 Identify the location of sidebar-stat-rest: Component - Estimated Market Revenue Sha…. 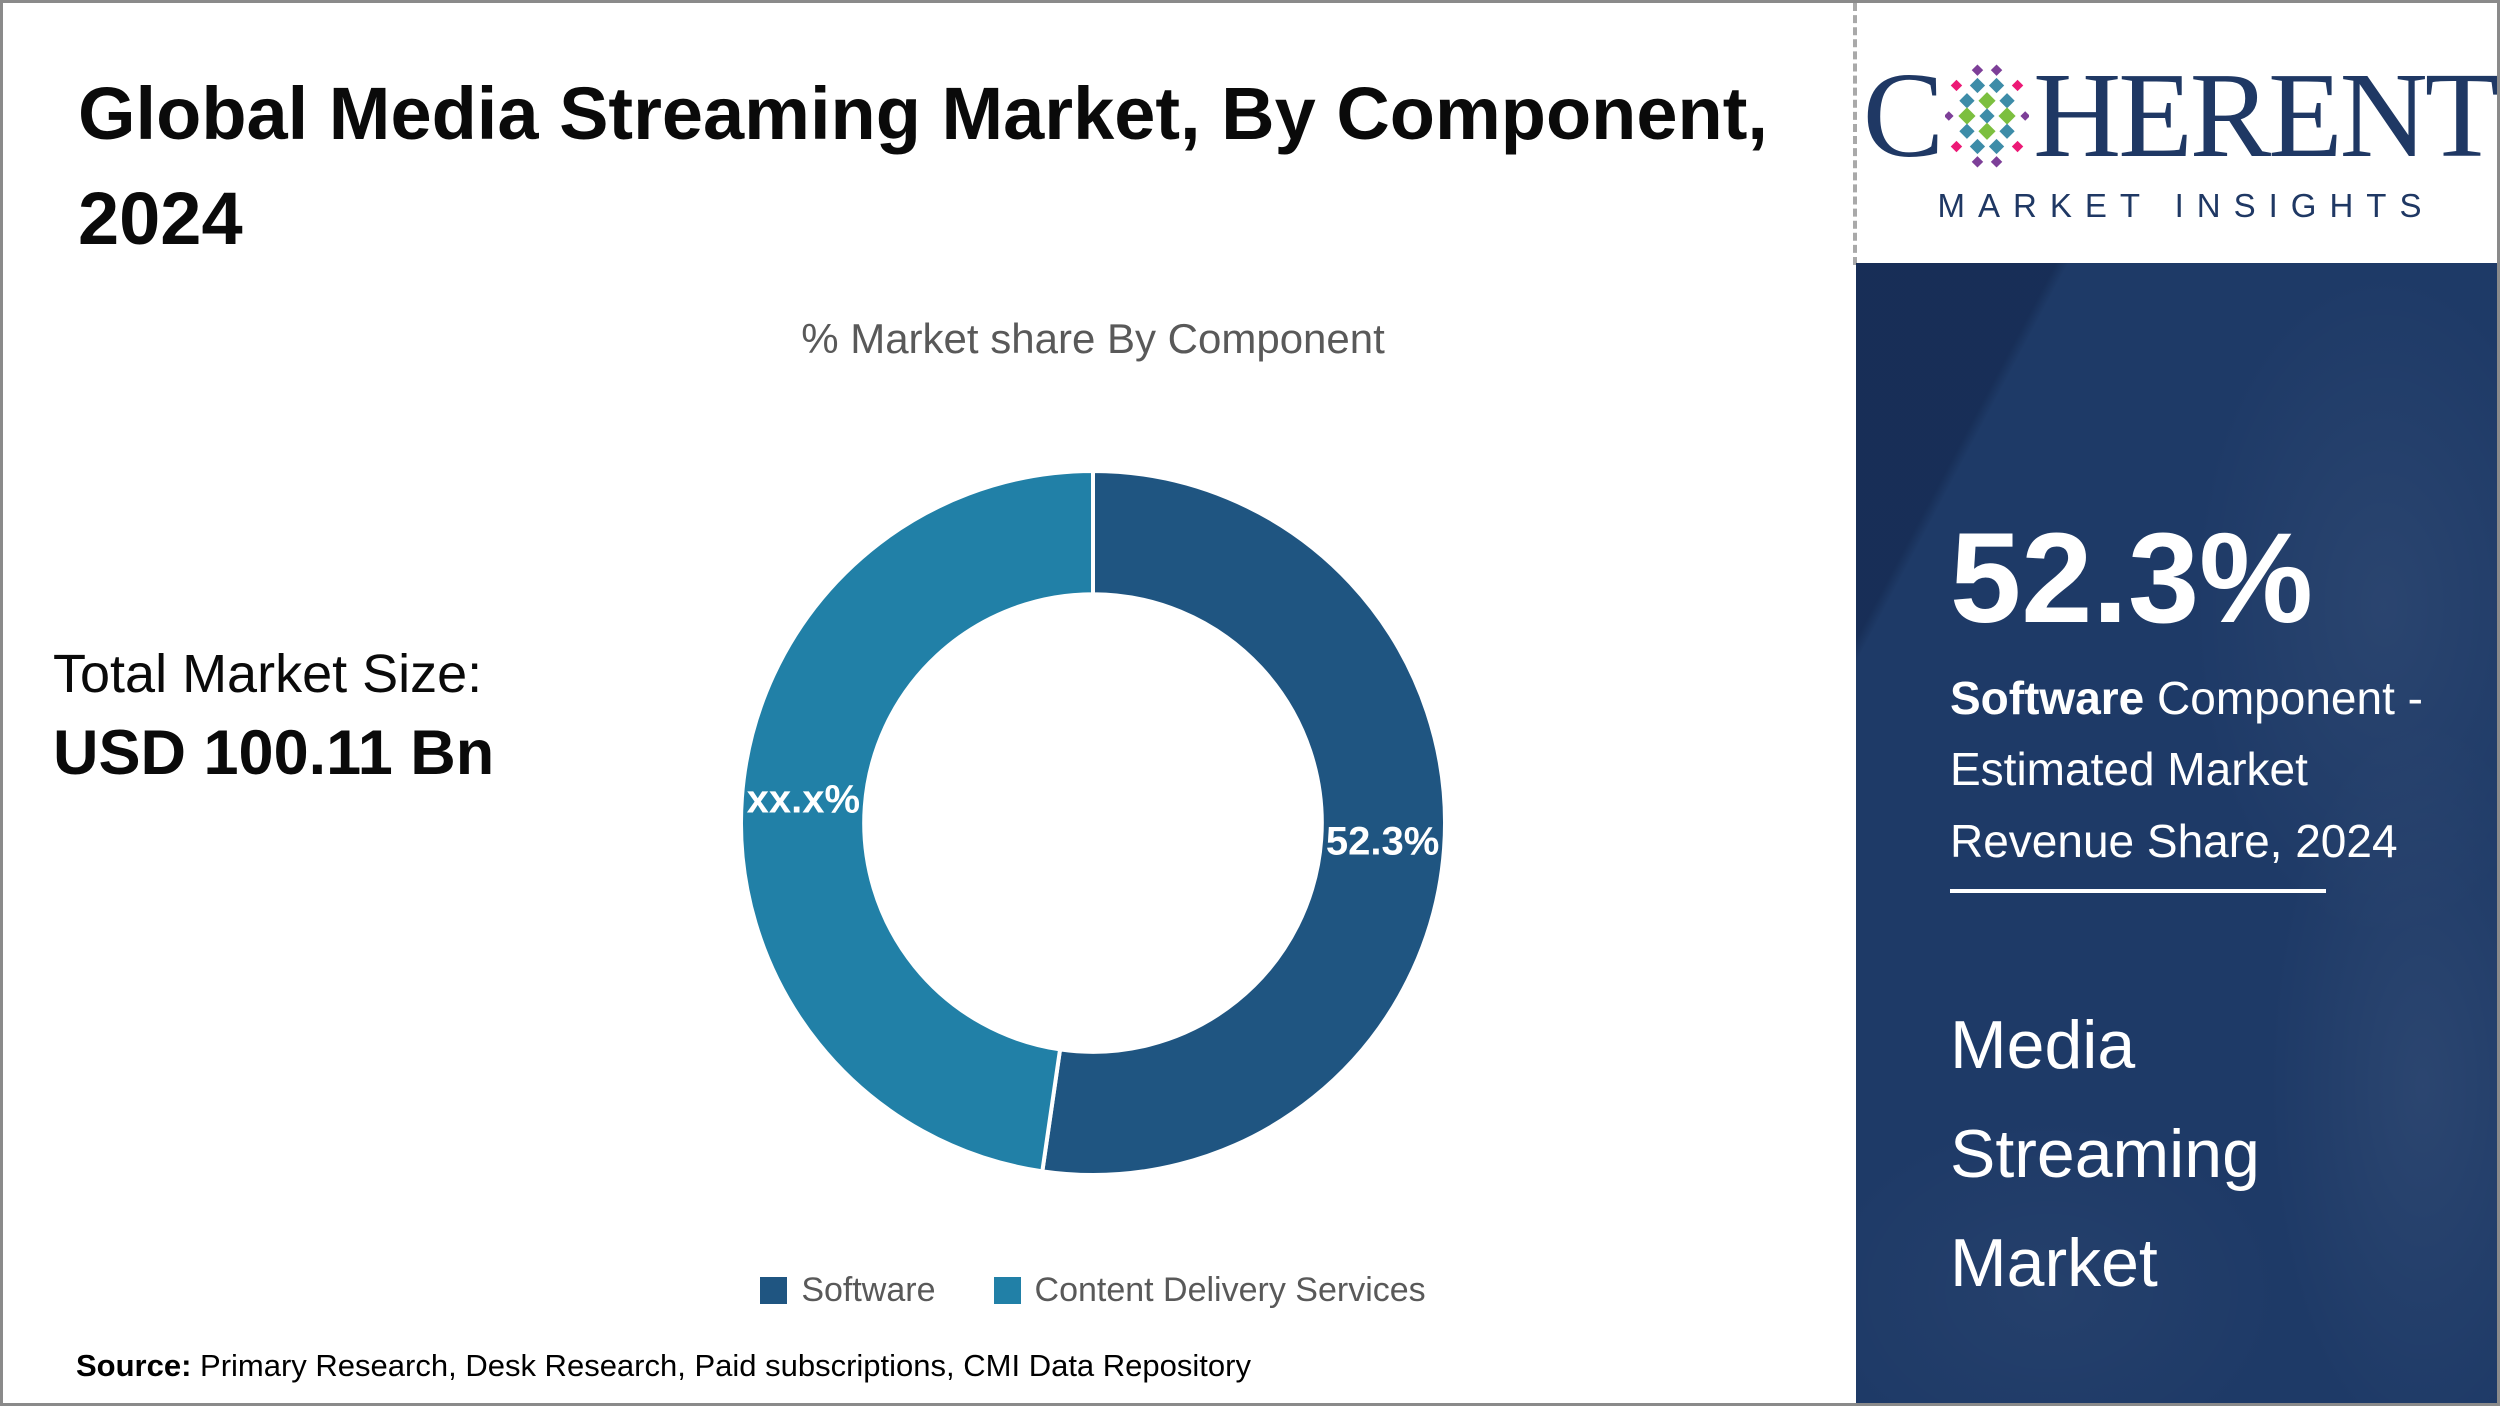
(2186, 769).